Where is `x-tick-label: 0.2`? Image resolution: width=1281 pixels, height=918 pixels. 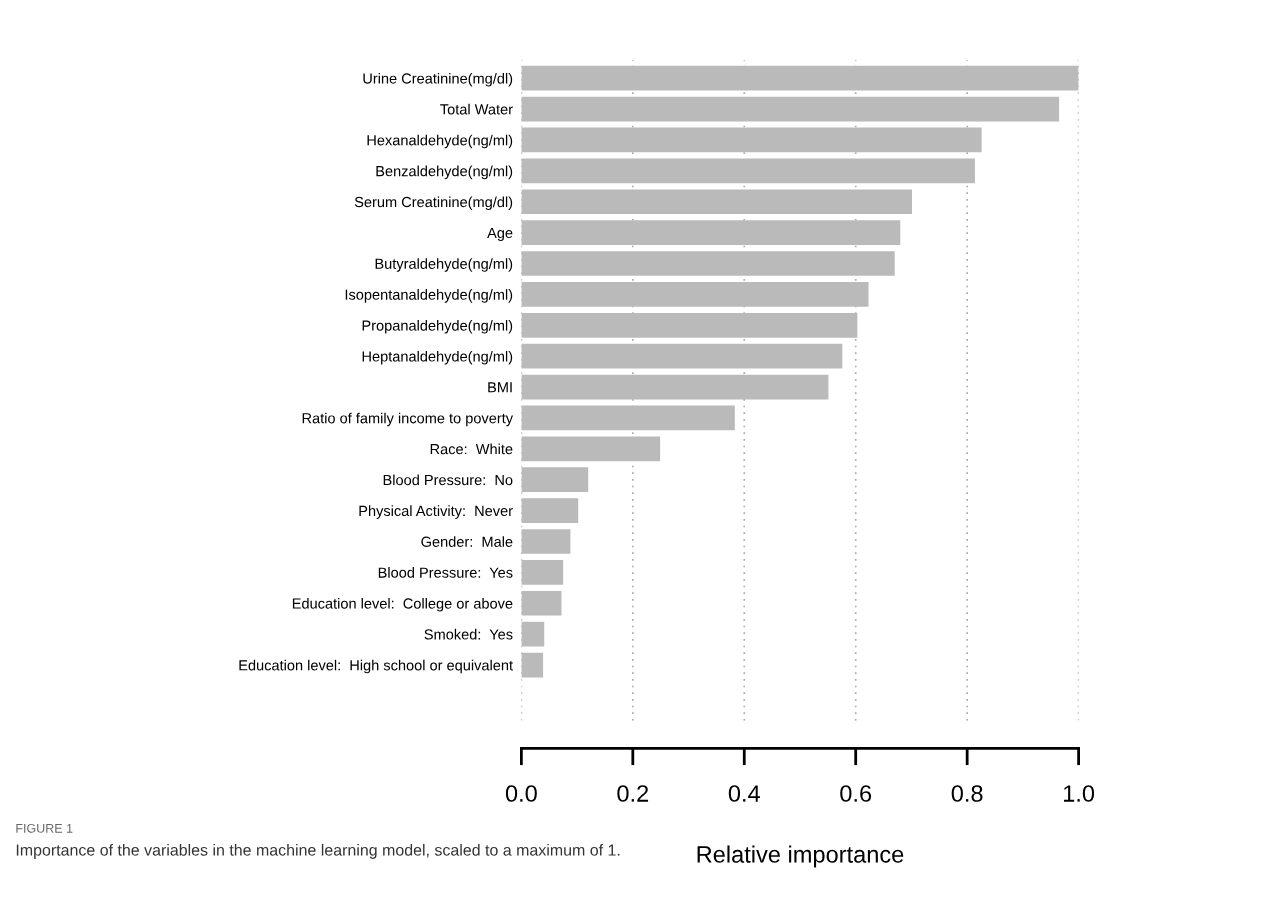
x-tick-label: 0.2 is located at coordinates (633, 793).